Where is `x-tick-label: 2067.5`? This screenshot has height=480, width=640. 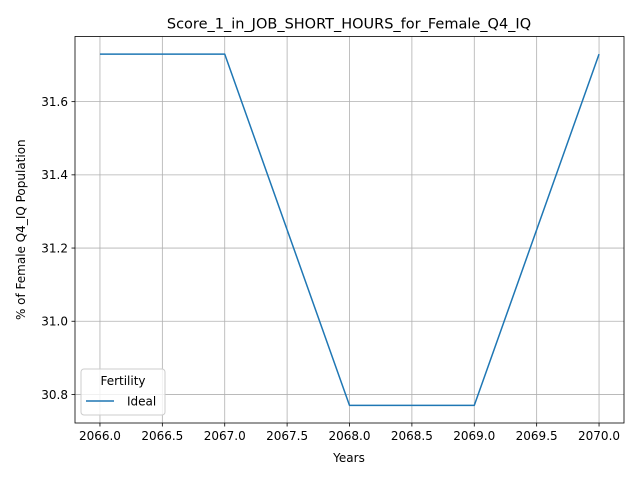 x-tick-label: 2067.5 is located at coordinates (287, 436).